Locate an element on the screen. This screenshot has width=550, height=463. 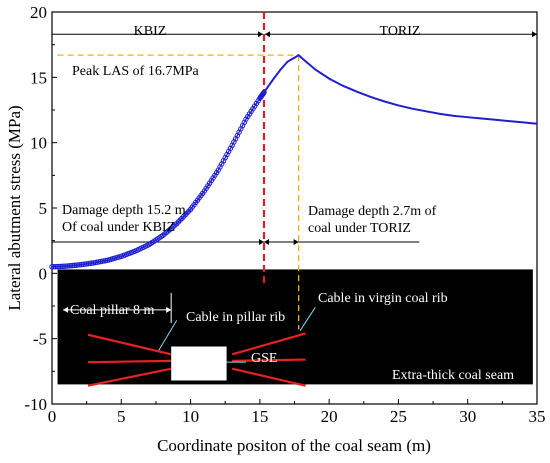
damage-kbiz-label-1: Damage depth 15.2 m is located at coordinates (124, 210).